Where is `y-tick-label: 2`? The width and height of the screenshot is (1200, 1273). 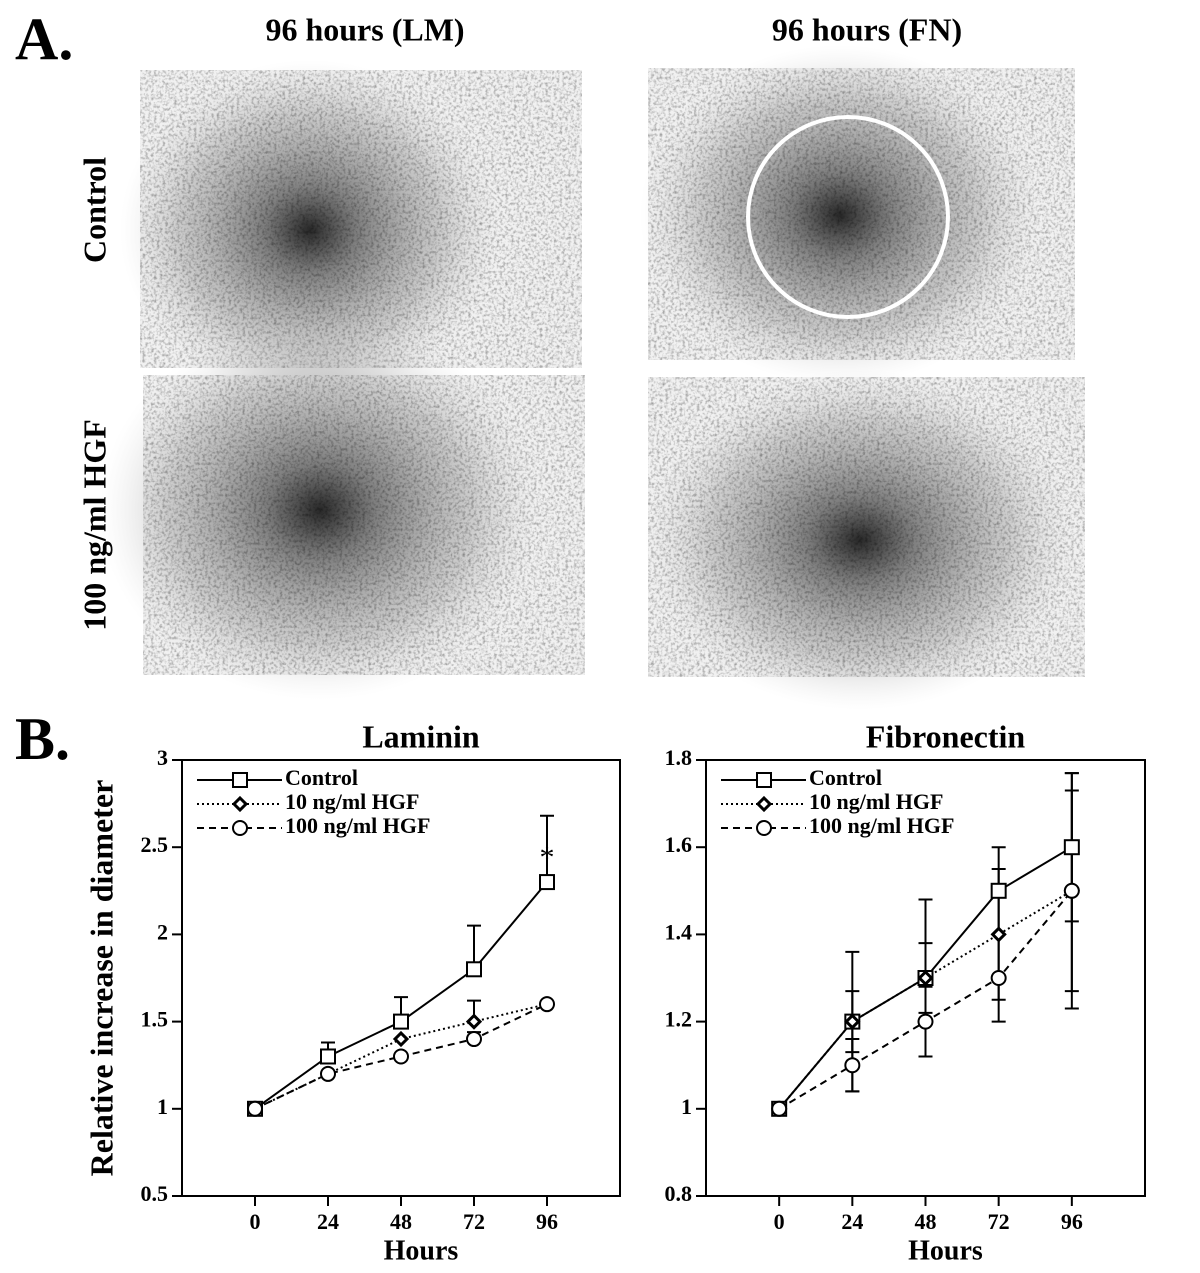
y-tick-label: 2 is located at coordinates (162, 931).